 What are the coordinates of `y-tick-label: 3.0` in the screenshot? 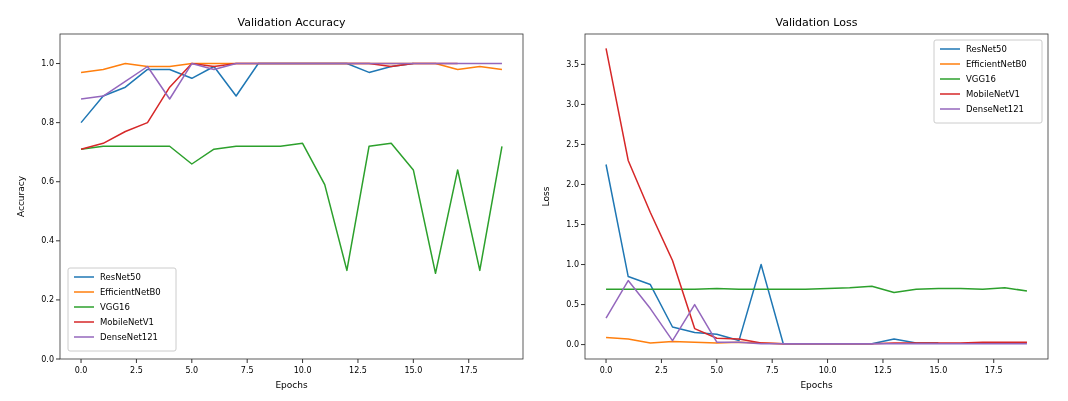 It's located at (572, 104).